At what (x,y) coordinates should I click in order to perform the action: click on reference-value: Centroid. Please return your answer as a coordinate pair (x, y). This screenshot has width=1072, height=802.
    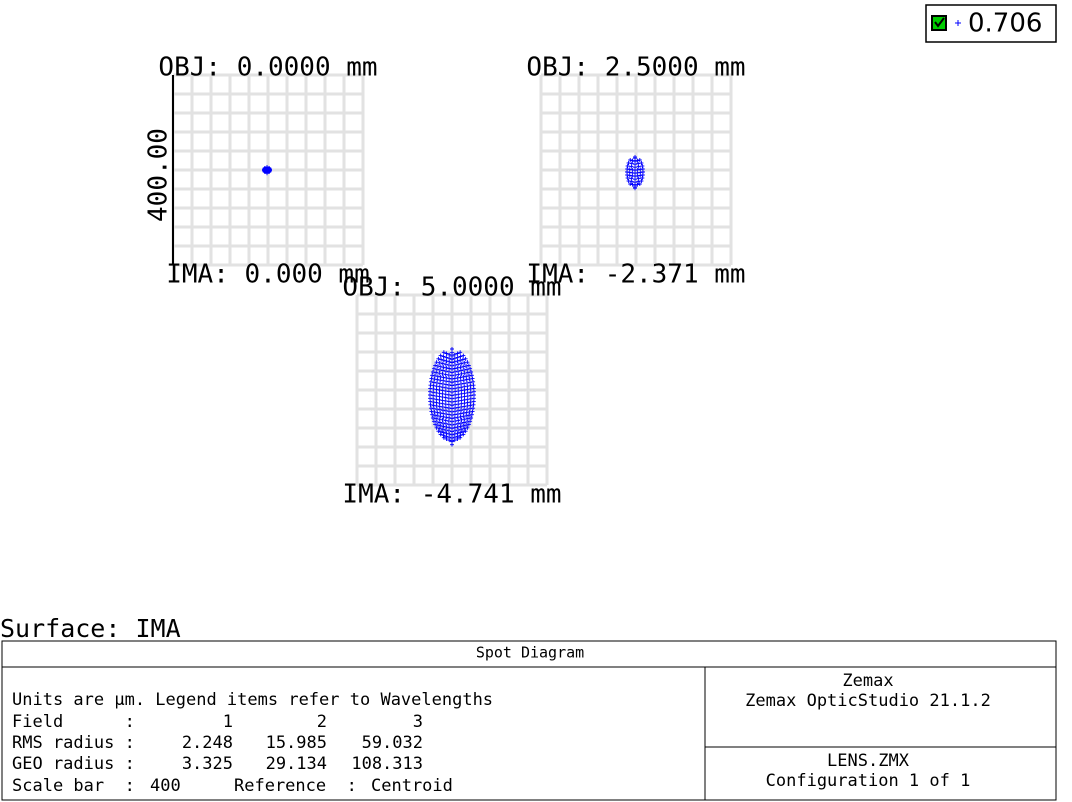
    Looking at the image, I should click on (412, 786).